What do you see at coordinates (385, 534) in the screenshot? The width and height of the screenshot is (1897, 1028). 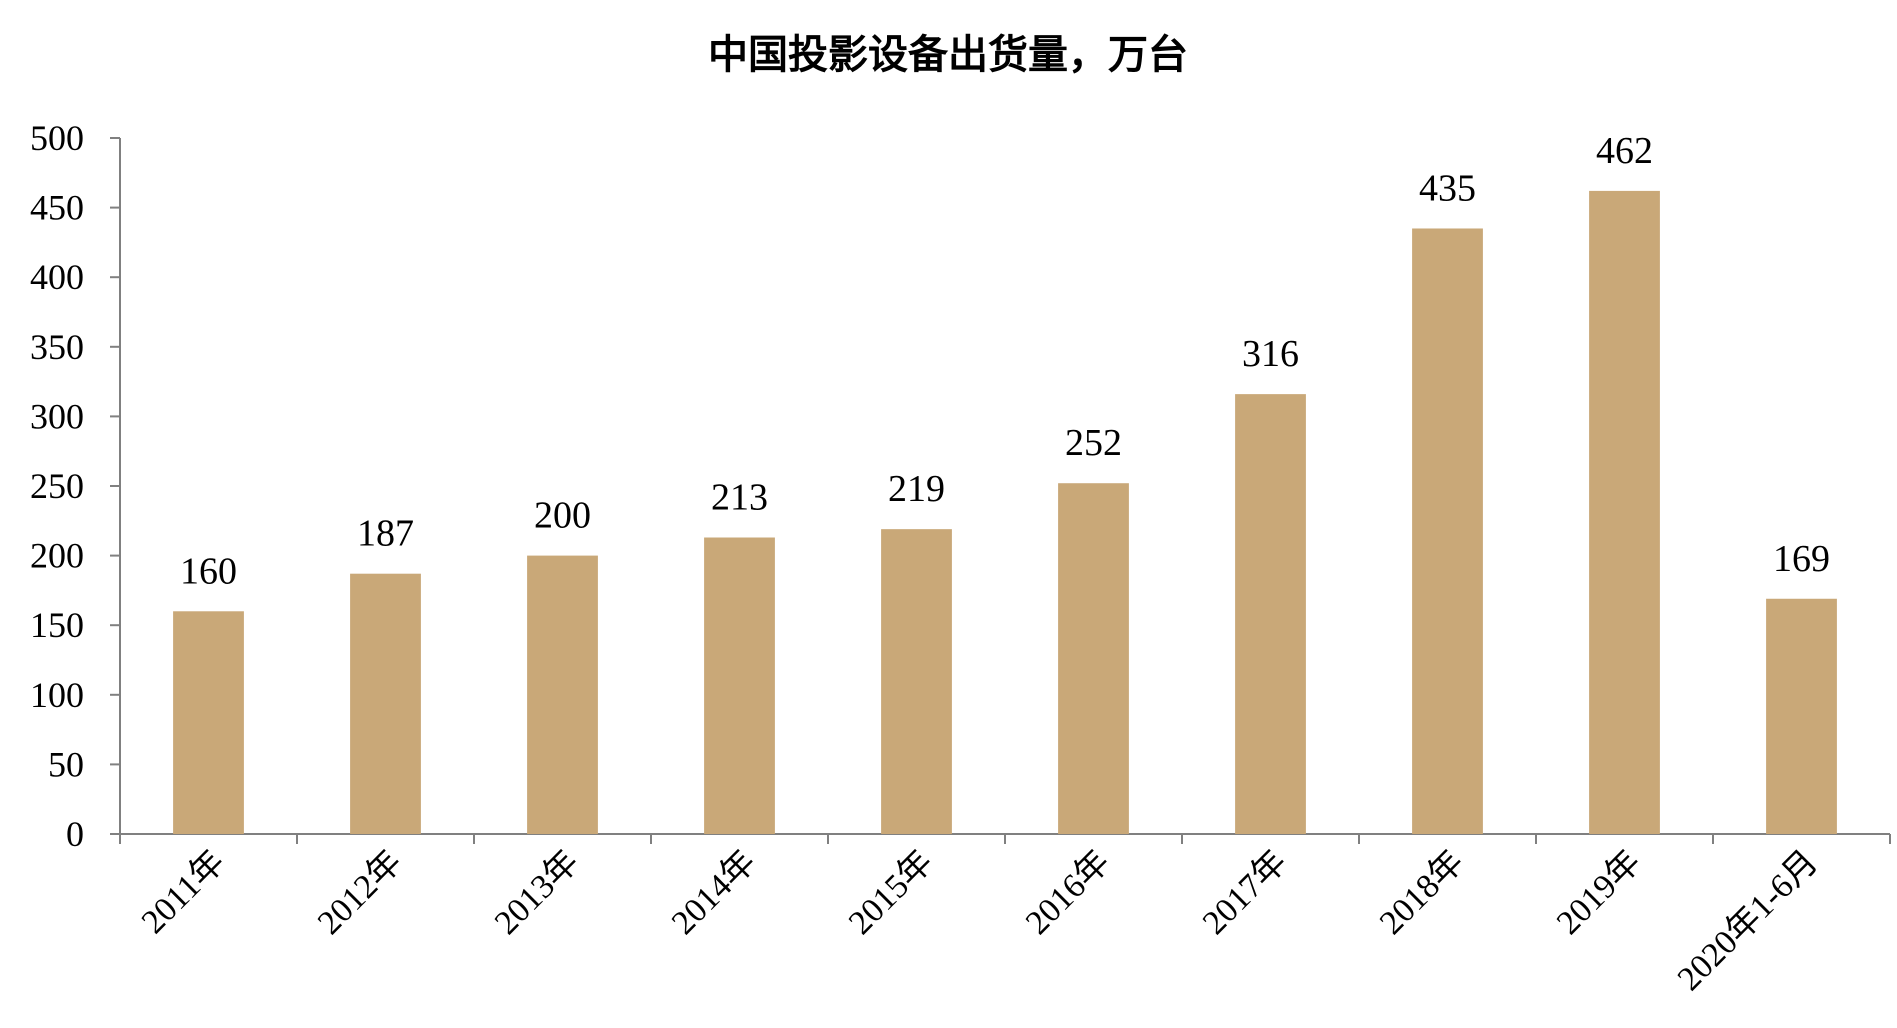 I see `data-label: 187` at bounding box center [385, 534].